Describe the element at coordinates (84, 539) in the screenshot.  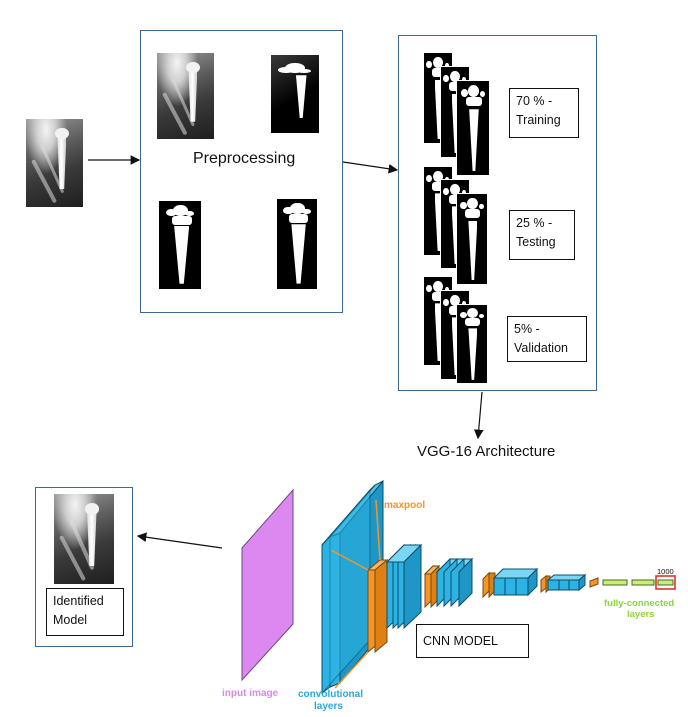
I see `identified-xray-image` at that location.